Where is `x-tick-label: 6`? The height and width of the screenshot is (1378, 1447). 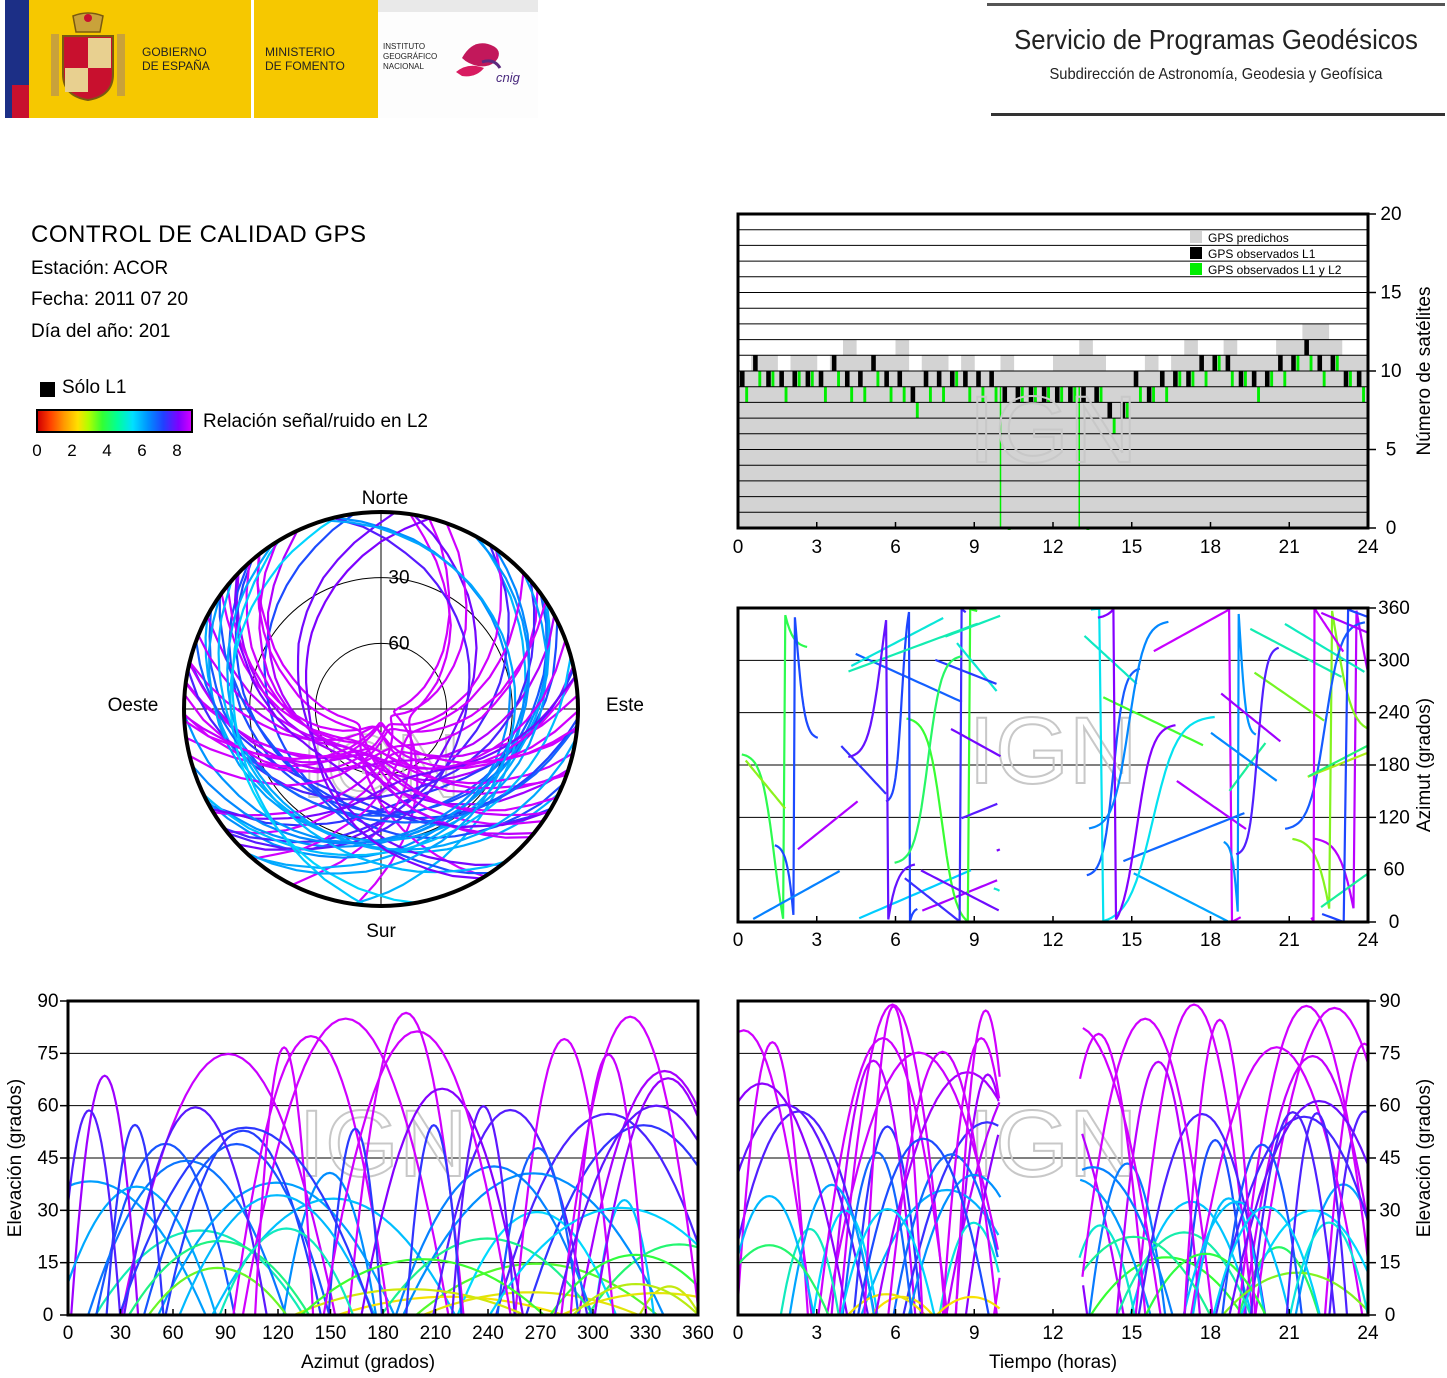 x-tick-label: 6 is located at coordinates (895, 940).